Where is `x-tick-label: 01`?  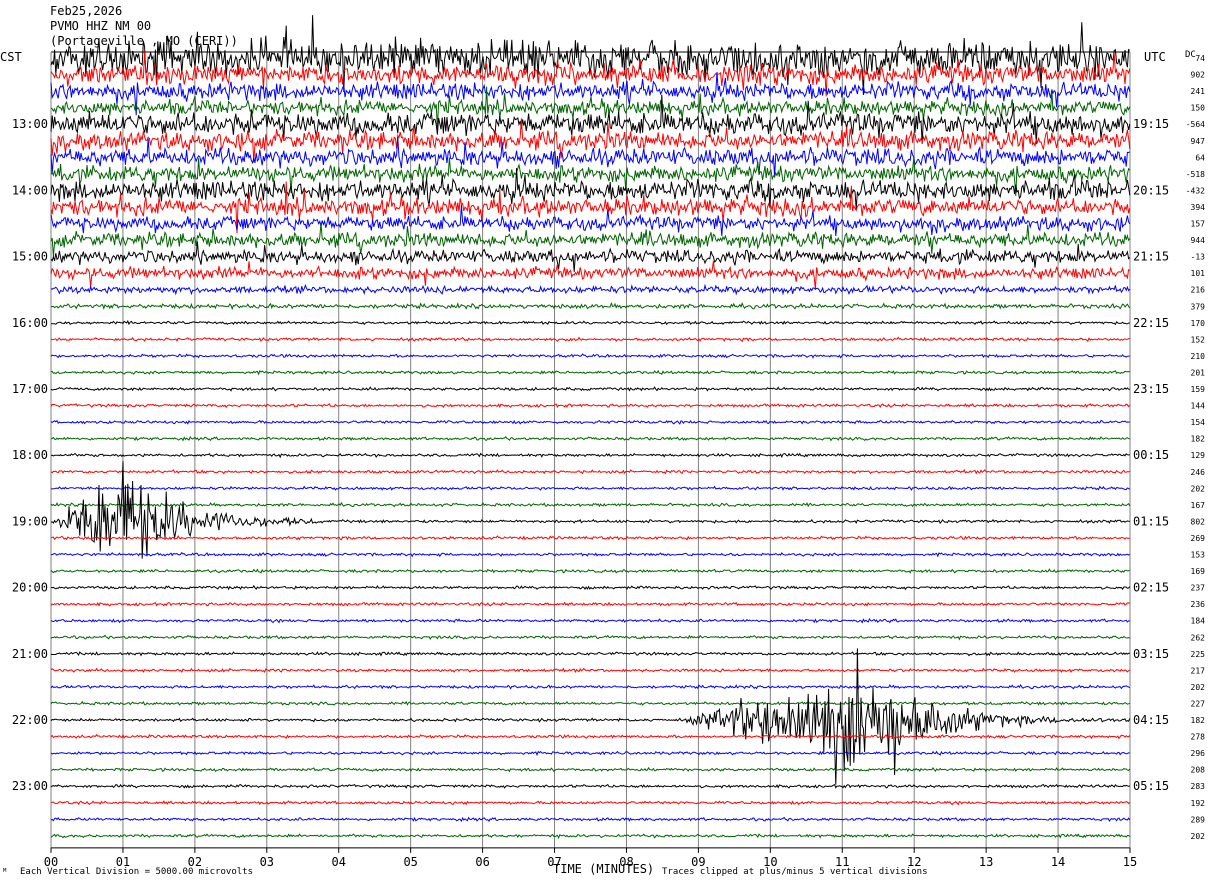 x-tick-label: 01 is located at coordinates (123, 862).